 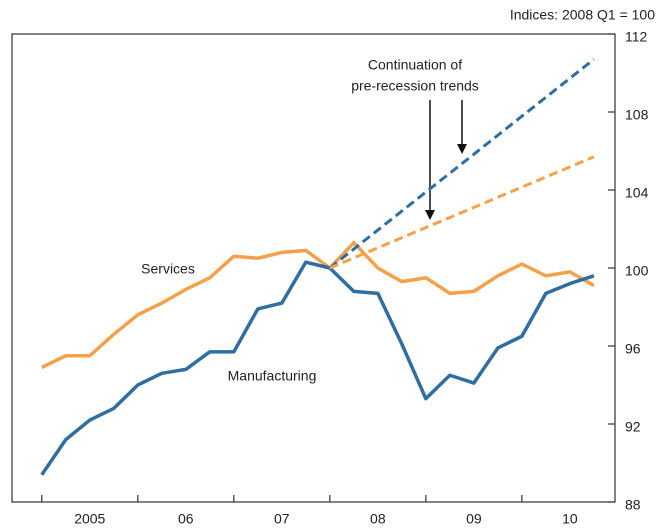 I want to click on x-tick-label: 06, so click(x=186, y=519).